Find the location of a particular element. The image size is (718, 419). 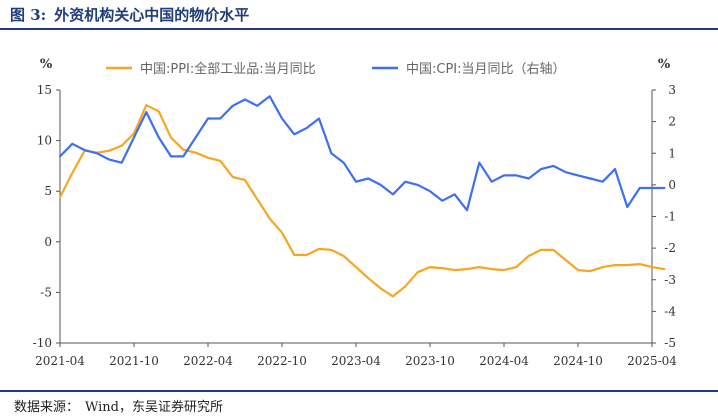

right-tick-label: -5 is located at coordinates (670, 343).